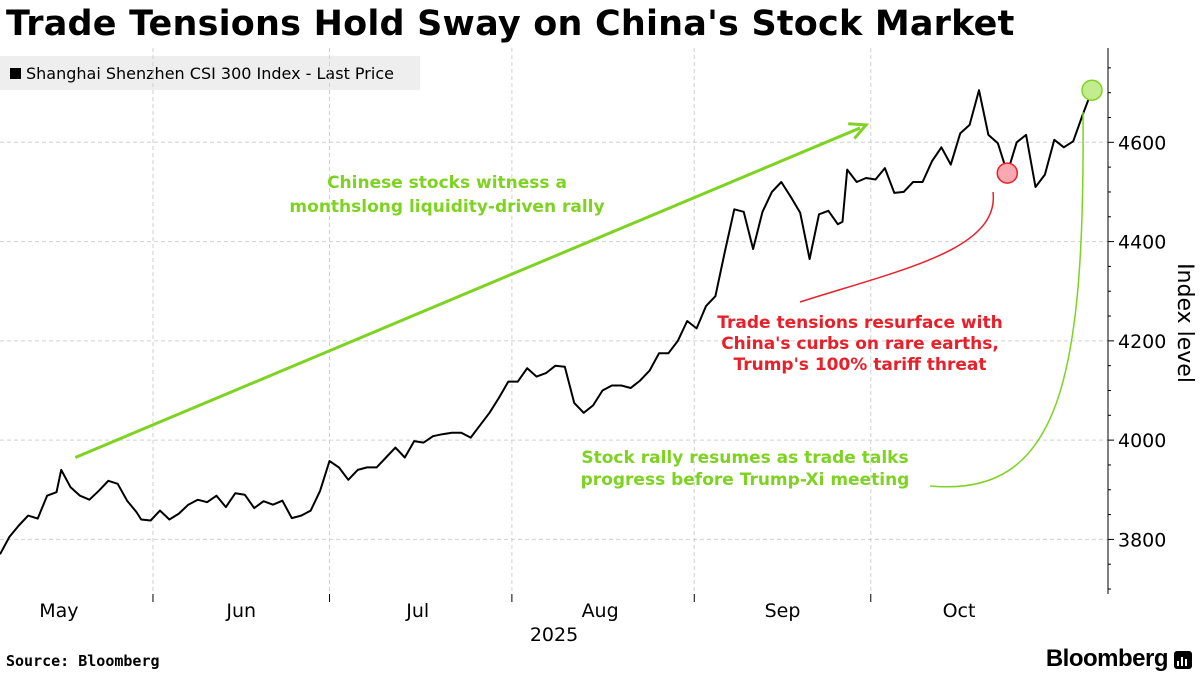 This screenshot has height=675, width=1200. Describe the element at coordinates (1142, 143) in the screenshot. I see `y-tick-label: 4600` at that location.